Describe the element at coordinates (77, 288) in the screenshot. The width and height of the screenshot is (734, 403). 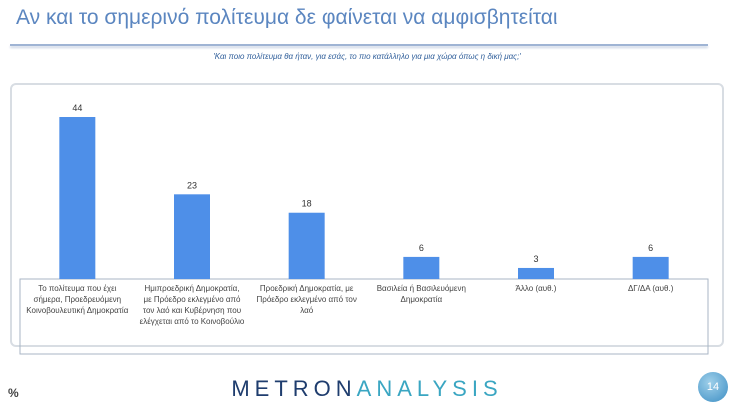
I see `category-label: Το πολίτευμα που έχει` at that location.